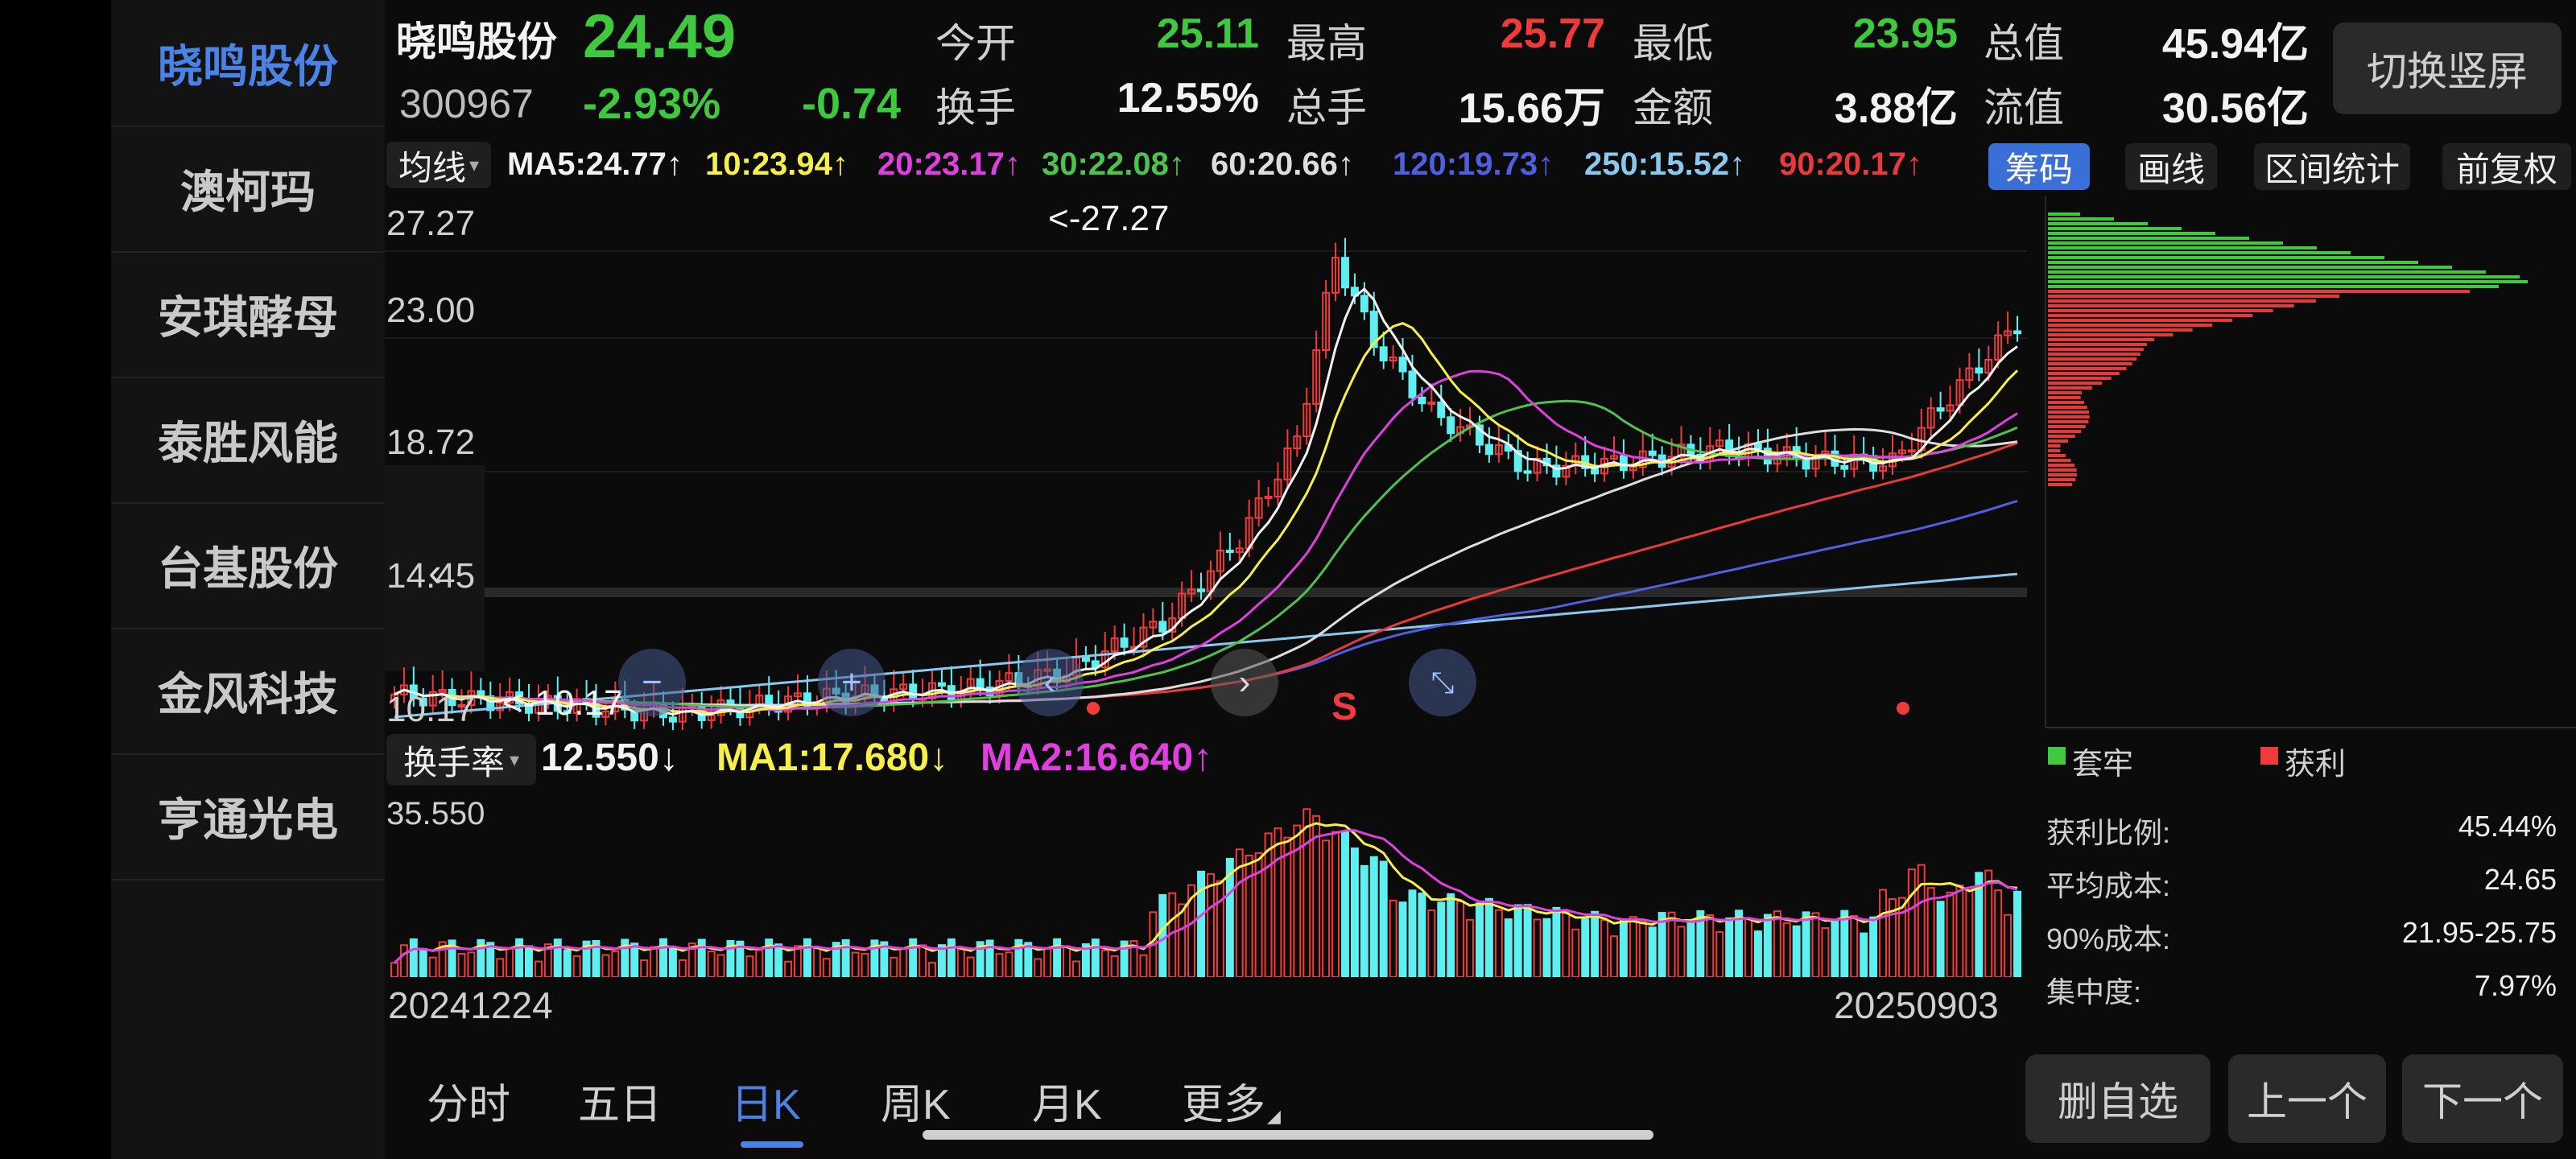  Describe the element at coordinates (1205, 896) in the screenshot. I see `turnover-ma2-line` at that location.